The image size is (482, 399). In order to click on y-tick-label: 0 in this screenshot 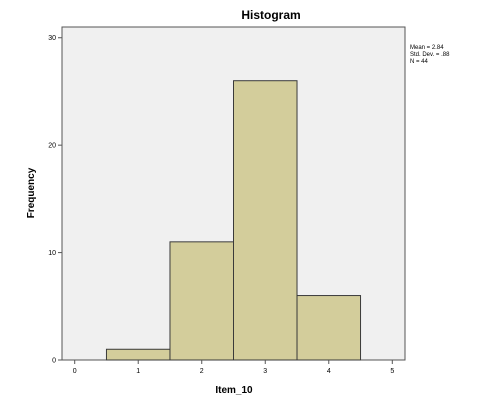, I will do `click(54, 361)`.